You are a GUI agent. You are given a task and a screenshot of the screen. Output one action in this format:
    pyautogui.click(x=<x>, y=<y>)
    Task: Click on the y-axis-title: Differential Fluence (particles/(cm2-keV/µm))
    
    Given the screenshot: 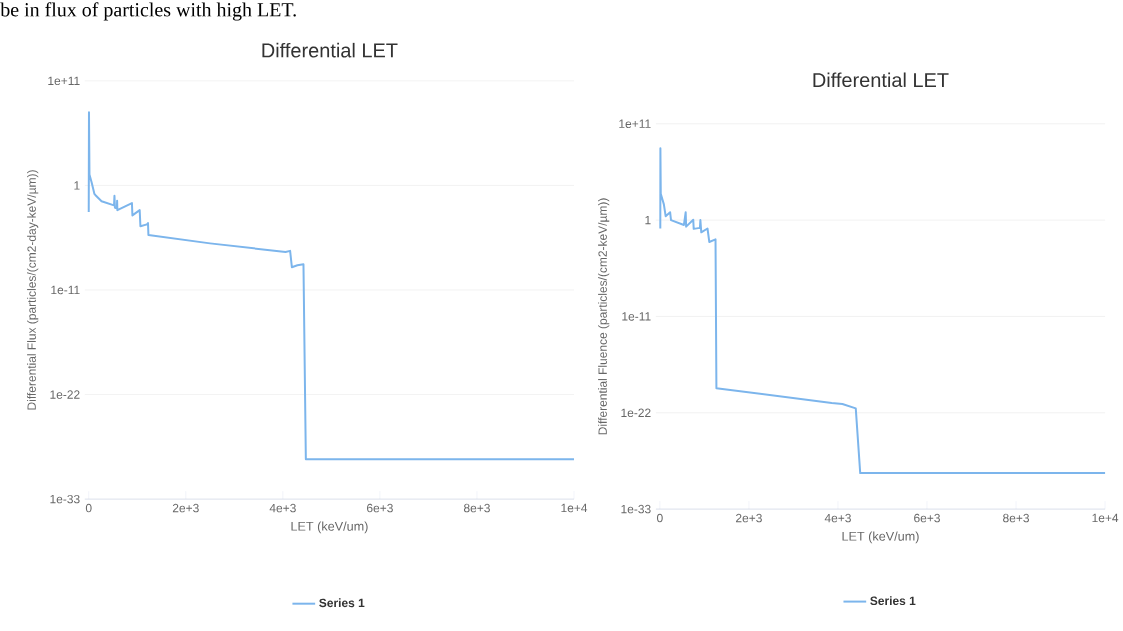 What is the action you would take?
    pyautogui.click(x=604, y=316)
    